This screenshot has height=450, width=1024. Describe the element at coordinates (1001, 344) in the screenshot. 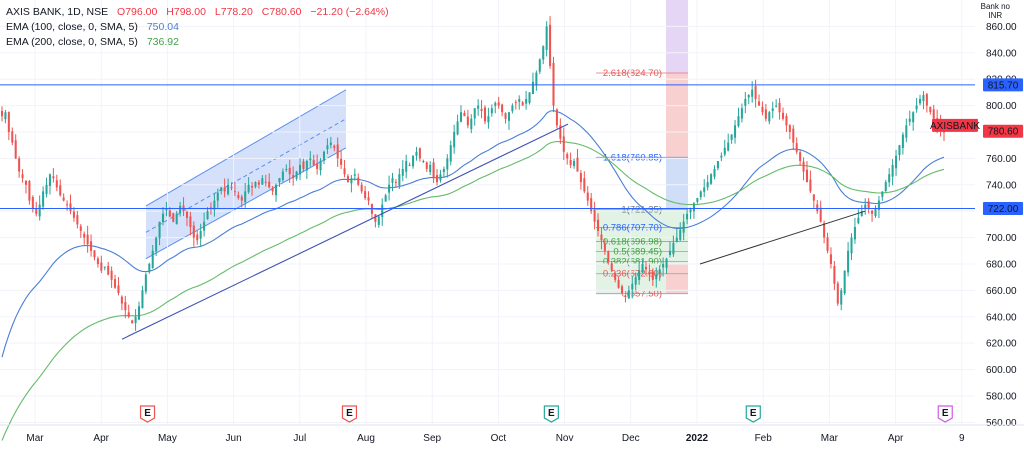

I see `y-tick-label: 620.00` at that location.